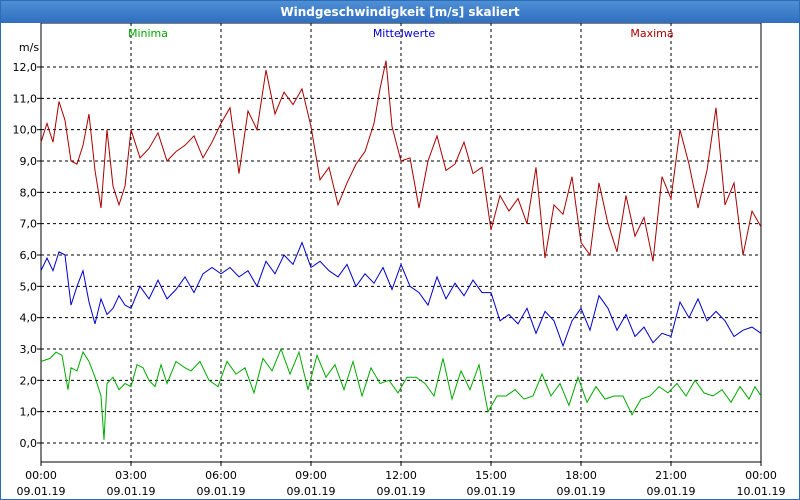 The width and height of the screenshot is (800, 500). Describe the element at coordinates (25, 98) in the screenshot. I see `y-tick-label: 11,0` at that location.